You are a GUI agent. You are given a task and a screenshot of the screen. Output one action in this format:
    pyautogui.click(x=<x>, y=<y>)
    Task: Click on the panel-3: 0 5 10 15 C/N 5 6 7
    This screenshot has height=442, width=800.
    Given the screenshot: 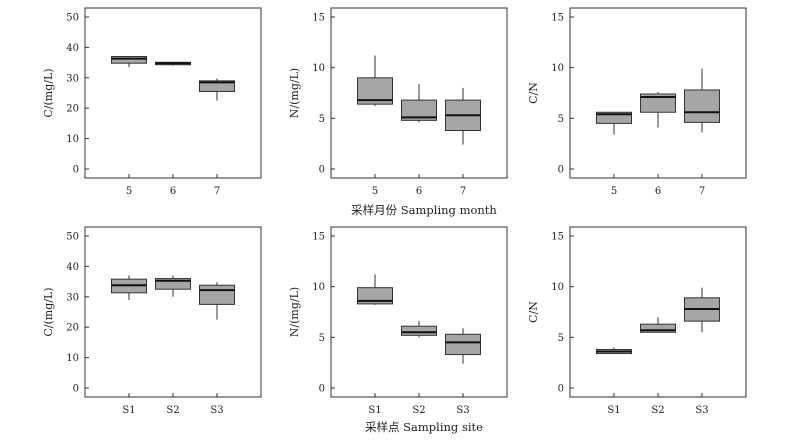 What is the action you would take?
    pyautogui.click(x=637, y=102)
    